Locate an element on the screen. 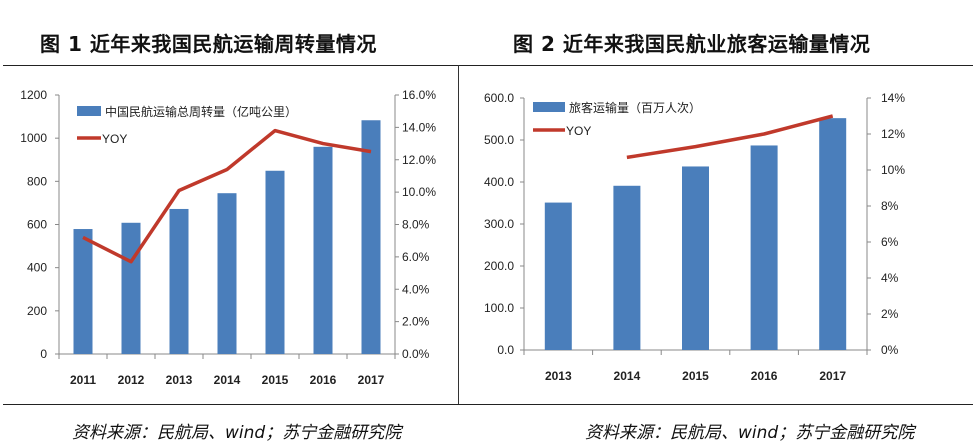  right-tick-label: 14.0% is located at coordinates (419, 127).